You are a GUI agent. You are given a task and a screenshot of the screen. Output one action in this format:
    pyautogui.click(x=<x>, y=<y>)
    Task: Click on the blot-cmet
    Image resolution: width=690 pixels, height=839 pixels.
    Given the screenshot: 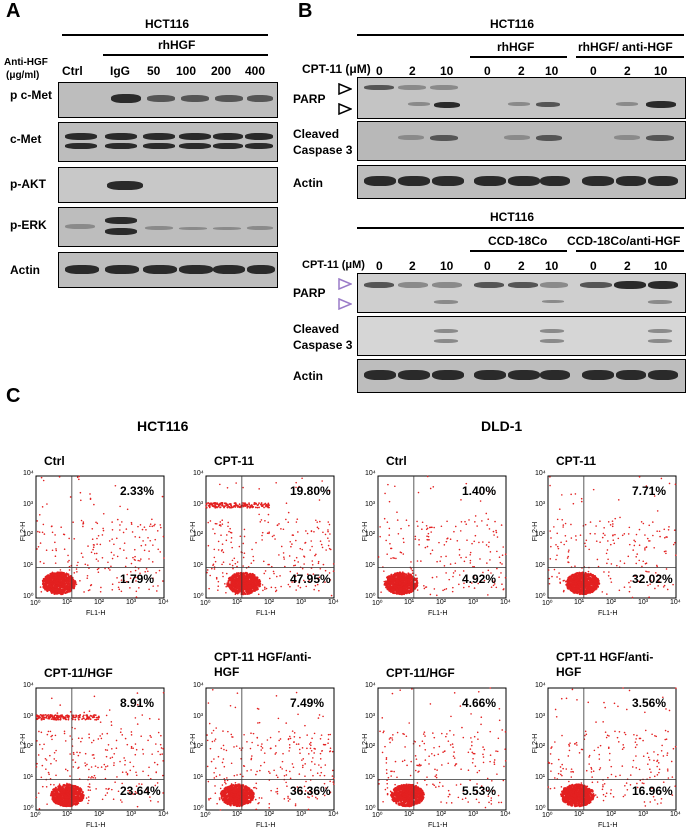 What is the action you would take?
    pyautogui.click(x=168, y=142)
    